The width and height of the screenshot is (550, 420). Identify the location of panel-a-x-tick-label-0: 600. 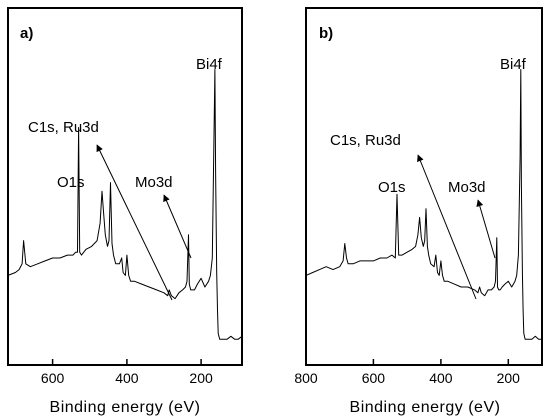
(53, 378).